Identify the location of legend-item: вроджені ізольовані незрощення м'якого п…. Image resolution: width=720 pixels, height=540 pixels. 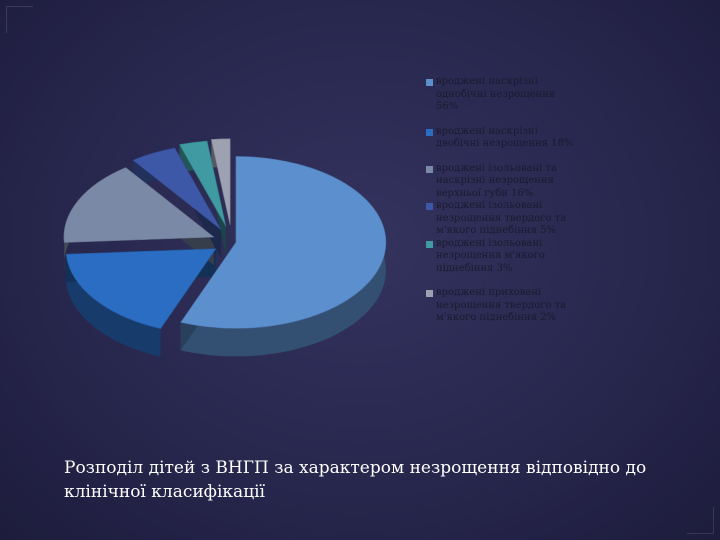
(501, 257).